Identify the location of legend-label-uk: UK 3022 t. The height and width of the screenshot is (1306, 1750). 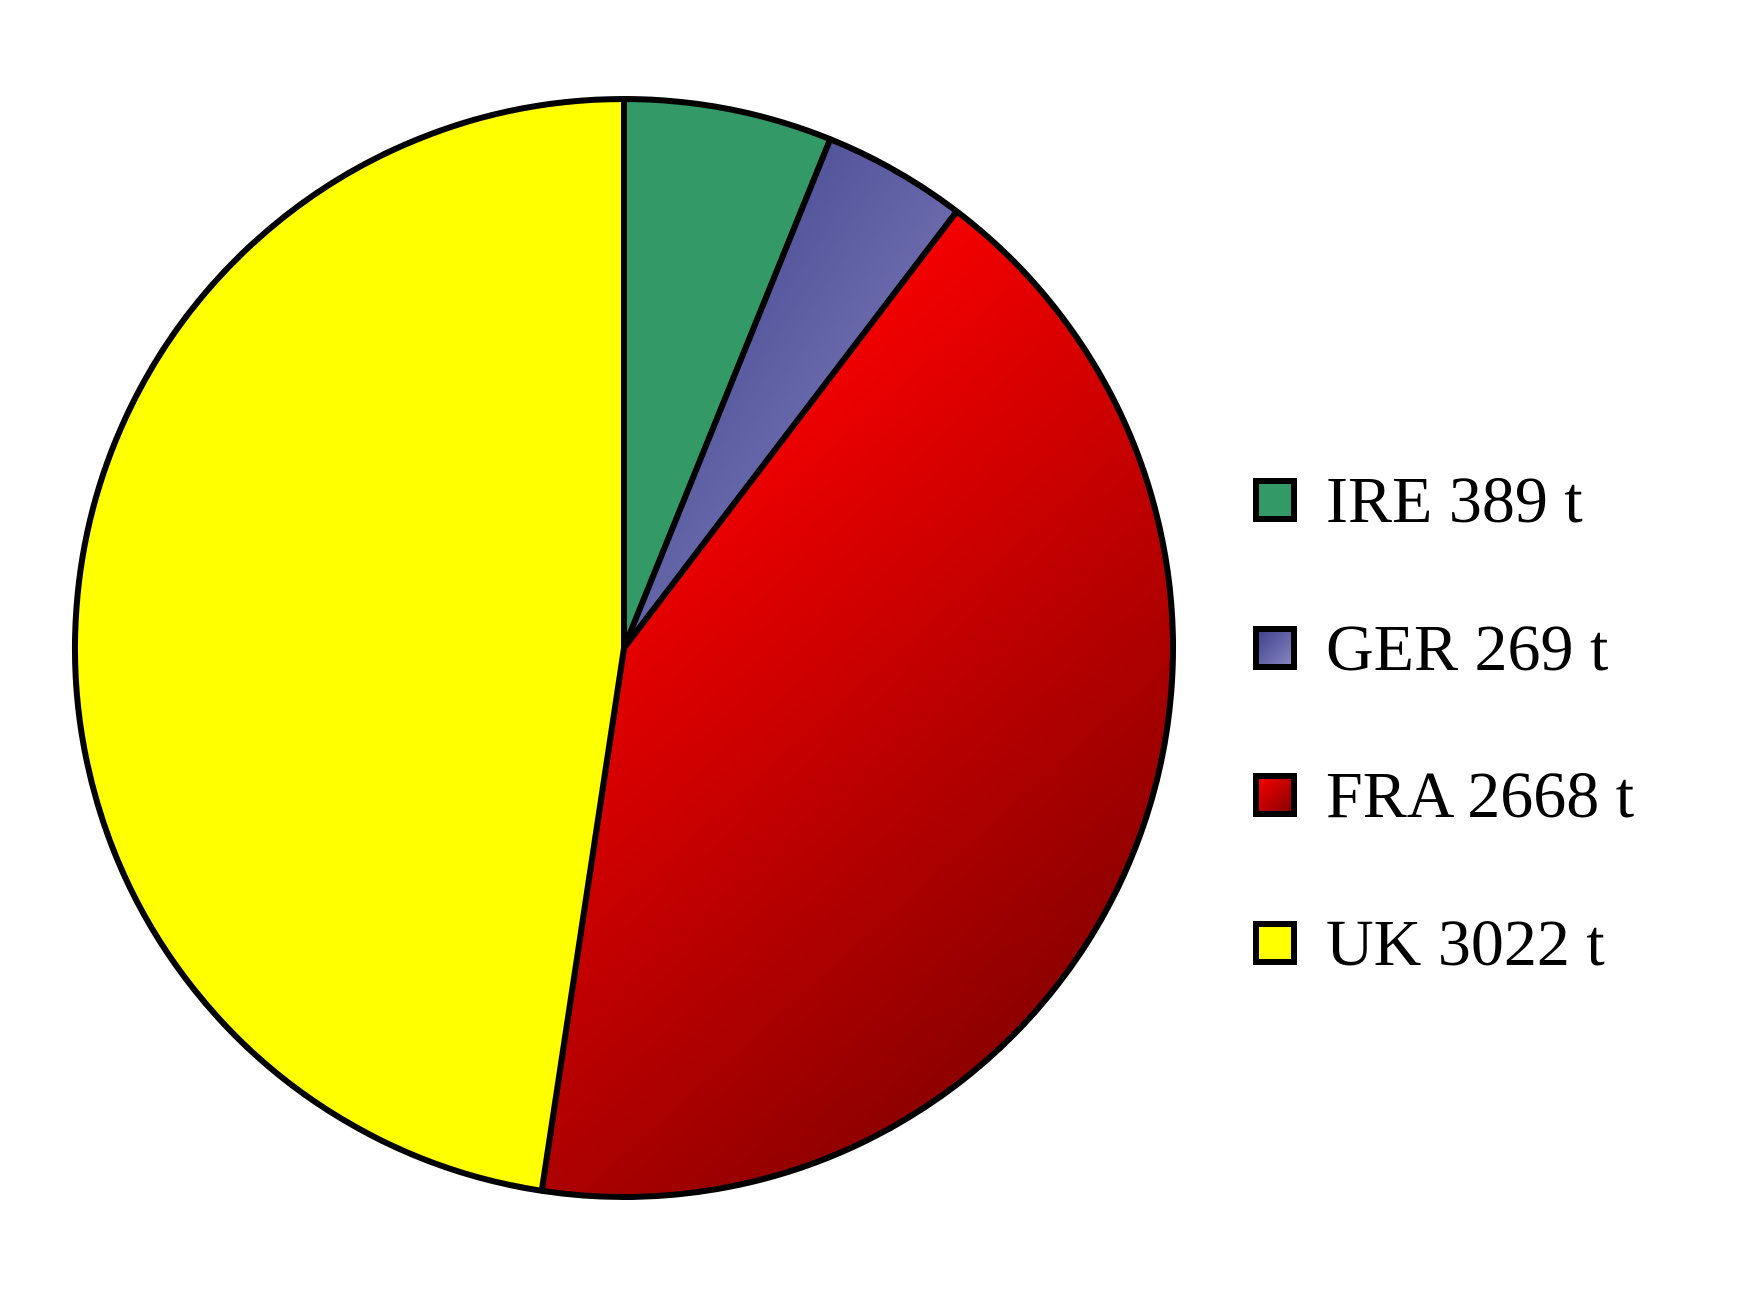
(1465, 943).